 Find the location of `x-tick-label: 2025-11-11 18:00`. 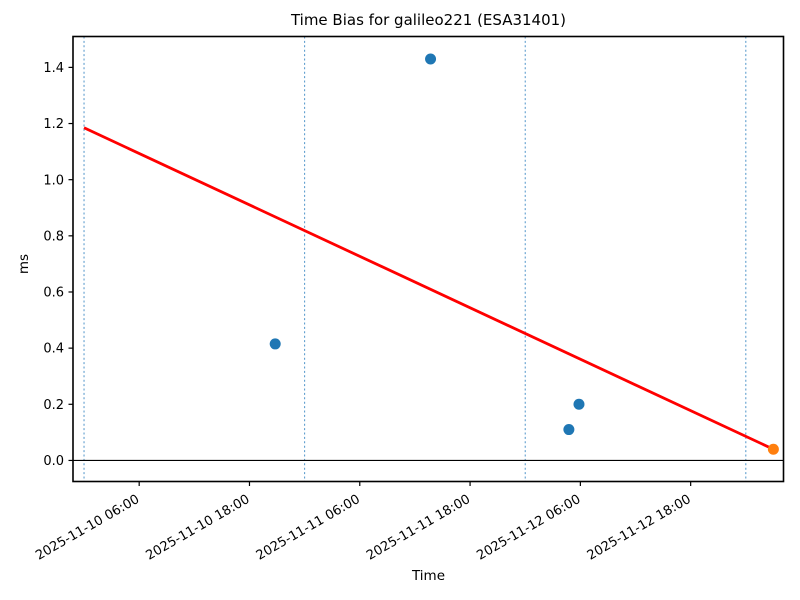

x-tick-label: 2025-11-11 18:00 is located at coordinates (418, 528).